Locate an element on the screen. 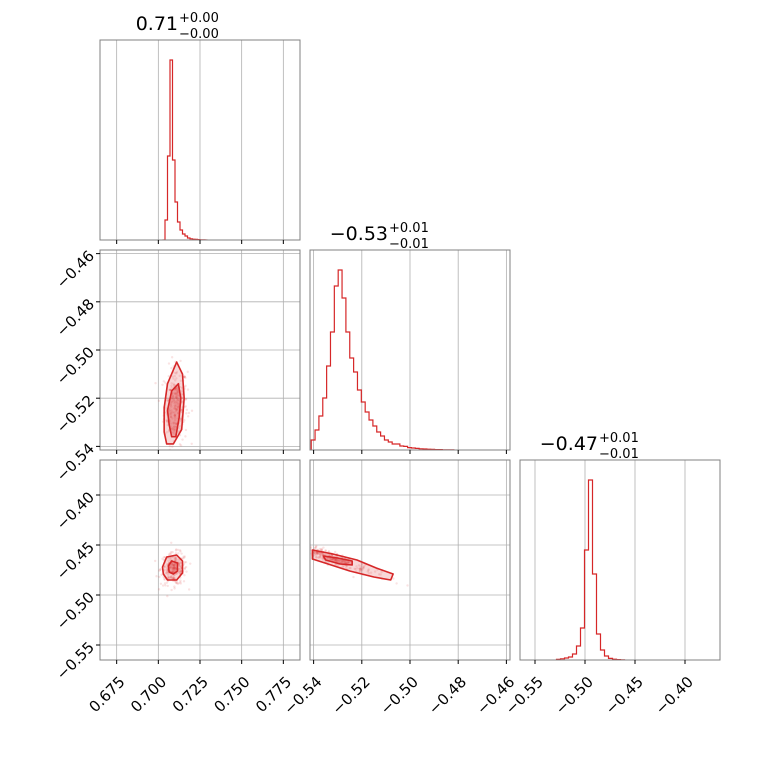 This screenshot has width=760, height=760. x-tick-label: 0.750 is located at coordinates (231, 694).